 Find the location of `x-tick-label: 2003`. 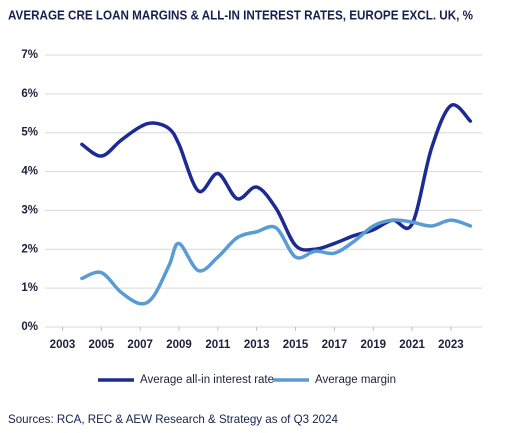

x-tick-label: 2003 is located at coordinates (63, 345).